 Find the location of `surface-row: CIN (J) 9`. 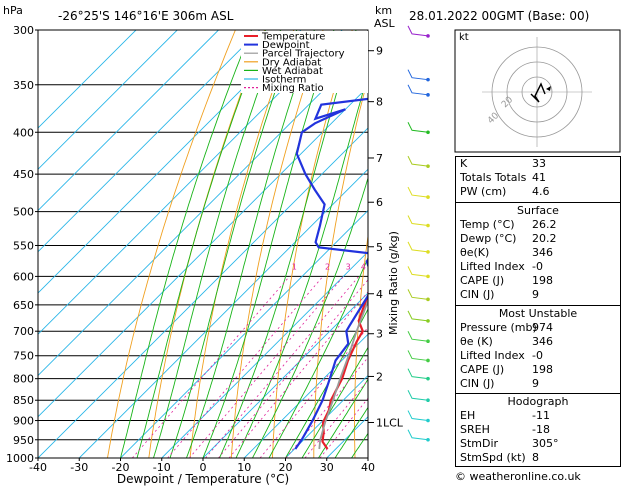

surface-row: CIN (J) 9 is located at coordinates (499, 294).